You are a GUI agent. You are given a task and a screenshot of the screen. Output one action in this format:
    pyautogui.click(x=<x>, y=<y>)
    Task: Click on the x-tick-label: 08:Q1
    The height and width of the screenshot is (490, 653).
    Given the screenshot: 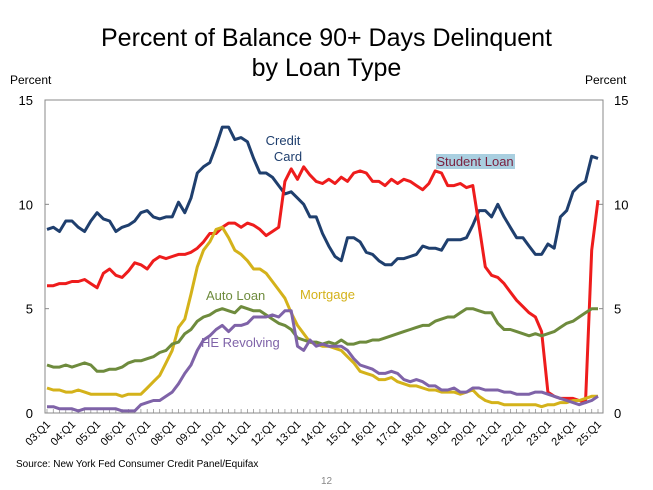 What is the action you would take?
    pyautogui.click(x=164, y=434)
    